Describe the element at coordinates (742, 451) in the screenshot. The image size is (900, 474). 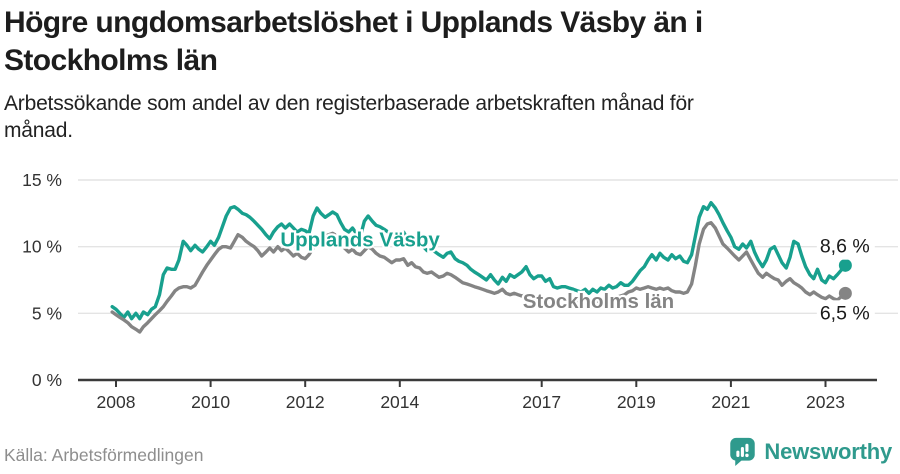
I see `newsworthy-speech-bubble-icon` at that location.